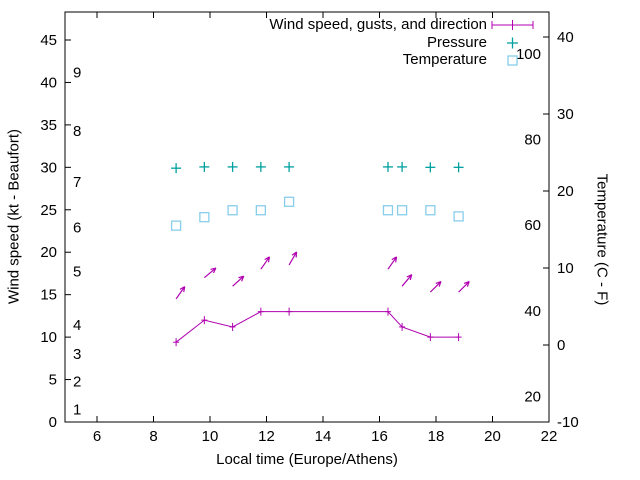 The height and width of the screenshot is (480, 640). Describe the element at coordinates (48, 210) in the screenshot. I see `svg-text: 25` at that location.